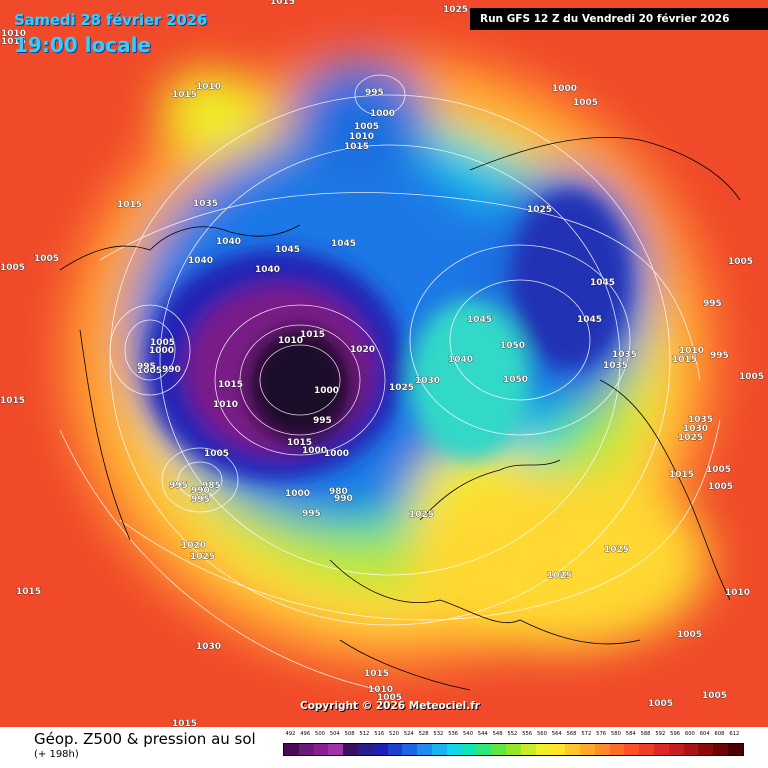  What do you see at coordinates (497, 734) in the screenshot?
I see `legend-value: 548` at bounding box center [497, 734].